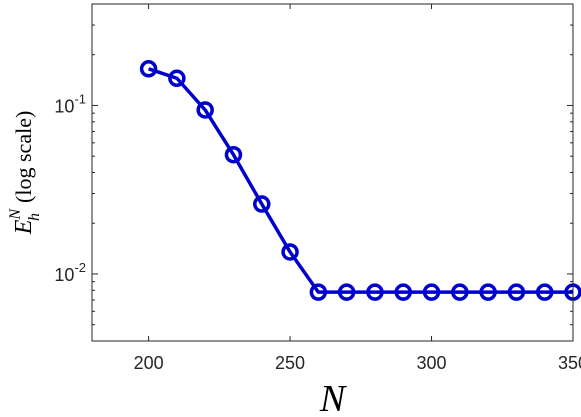  What do you see at coordinates (34, 217) in the screenshot?
I see `y-label-subscript: h` at bounding box center [34, 217].